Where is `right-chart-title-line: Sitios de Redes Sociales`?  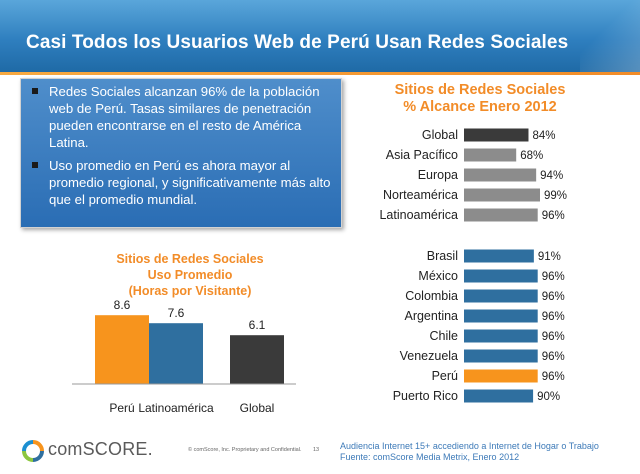
right-chart-title-line: Sitios de Redes Sociales is located at coordinates (480, 90).